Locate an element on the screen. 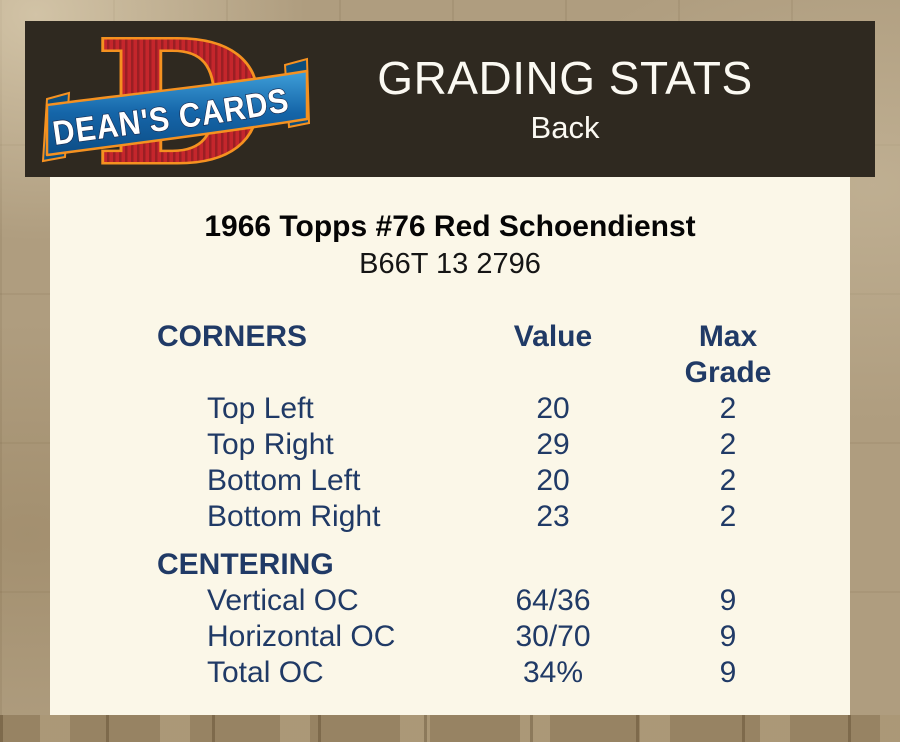 This screenshot has height=742, width=900. deans-cards-logo: D DEAN'S CARDS is located at coordinates (177, 103).